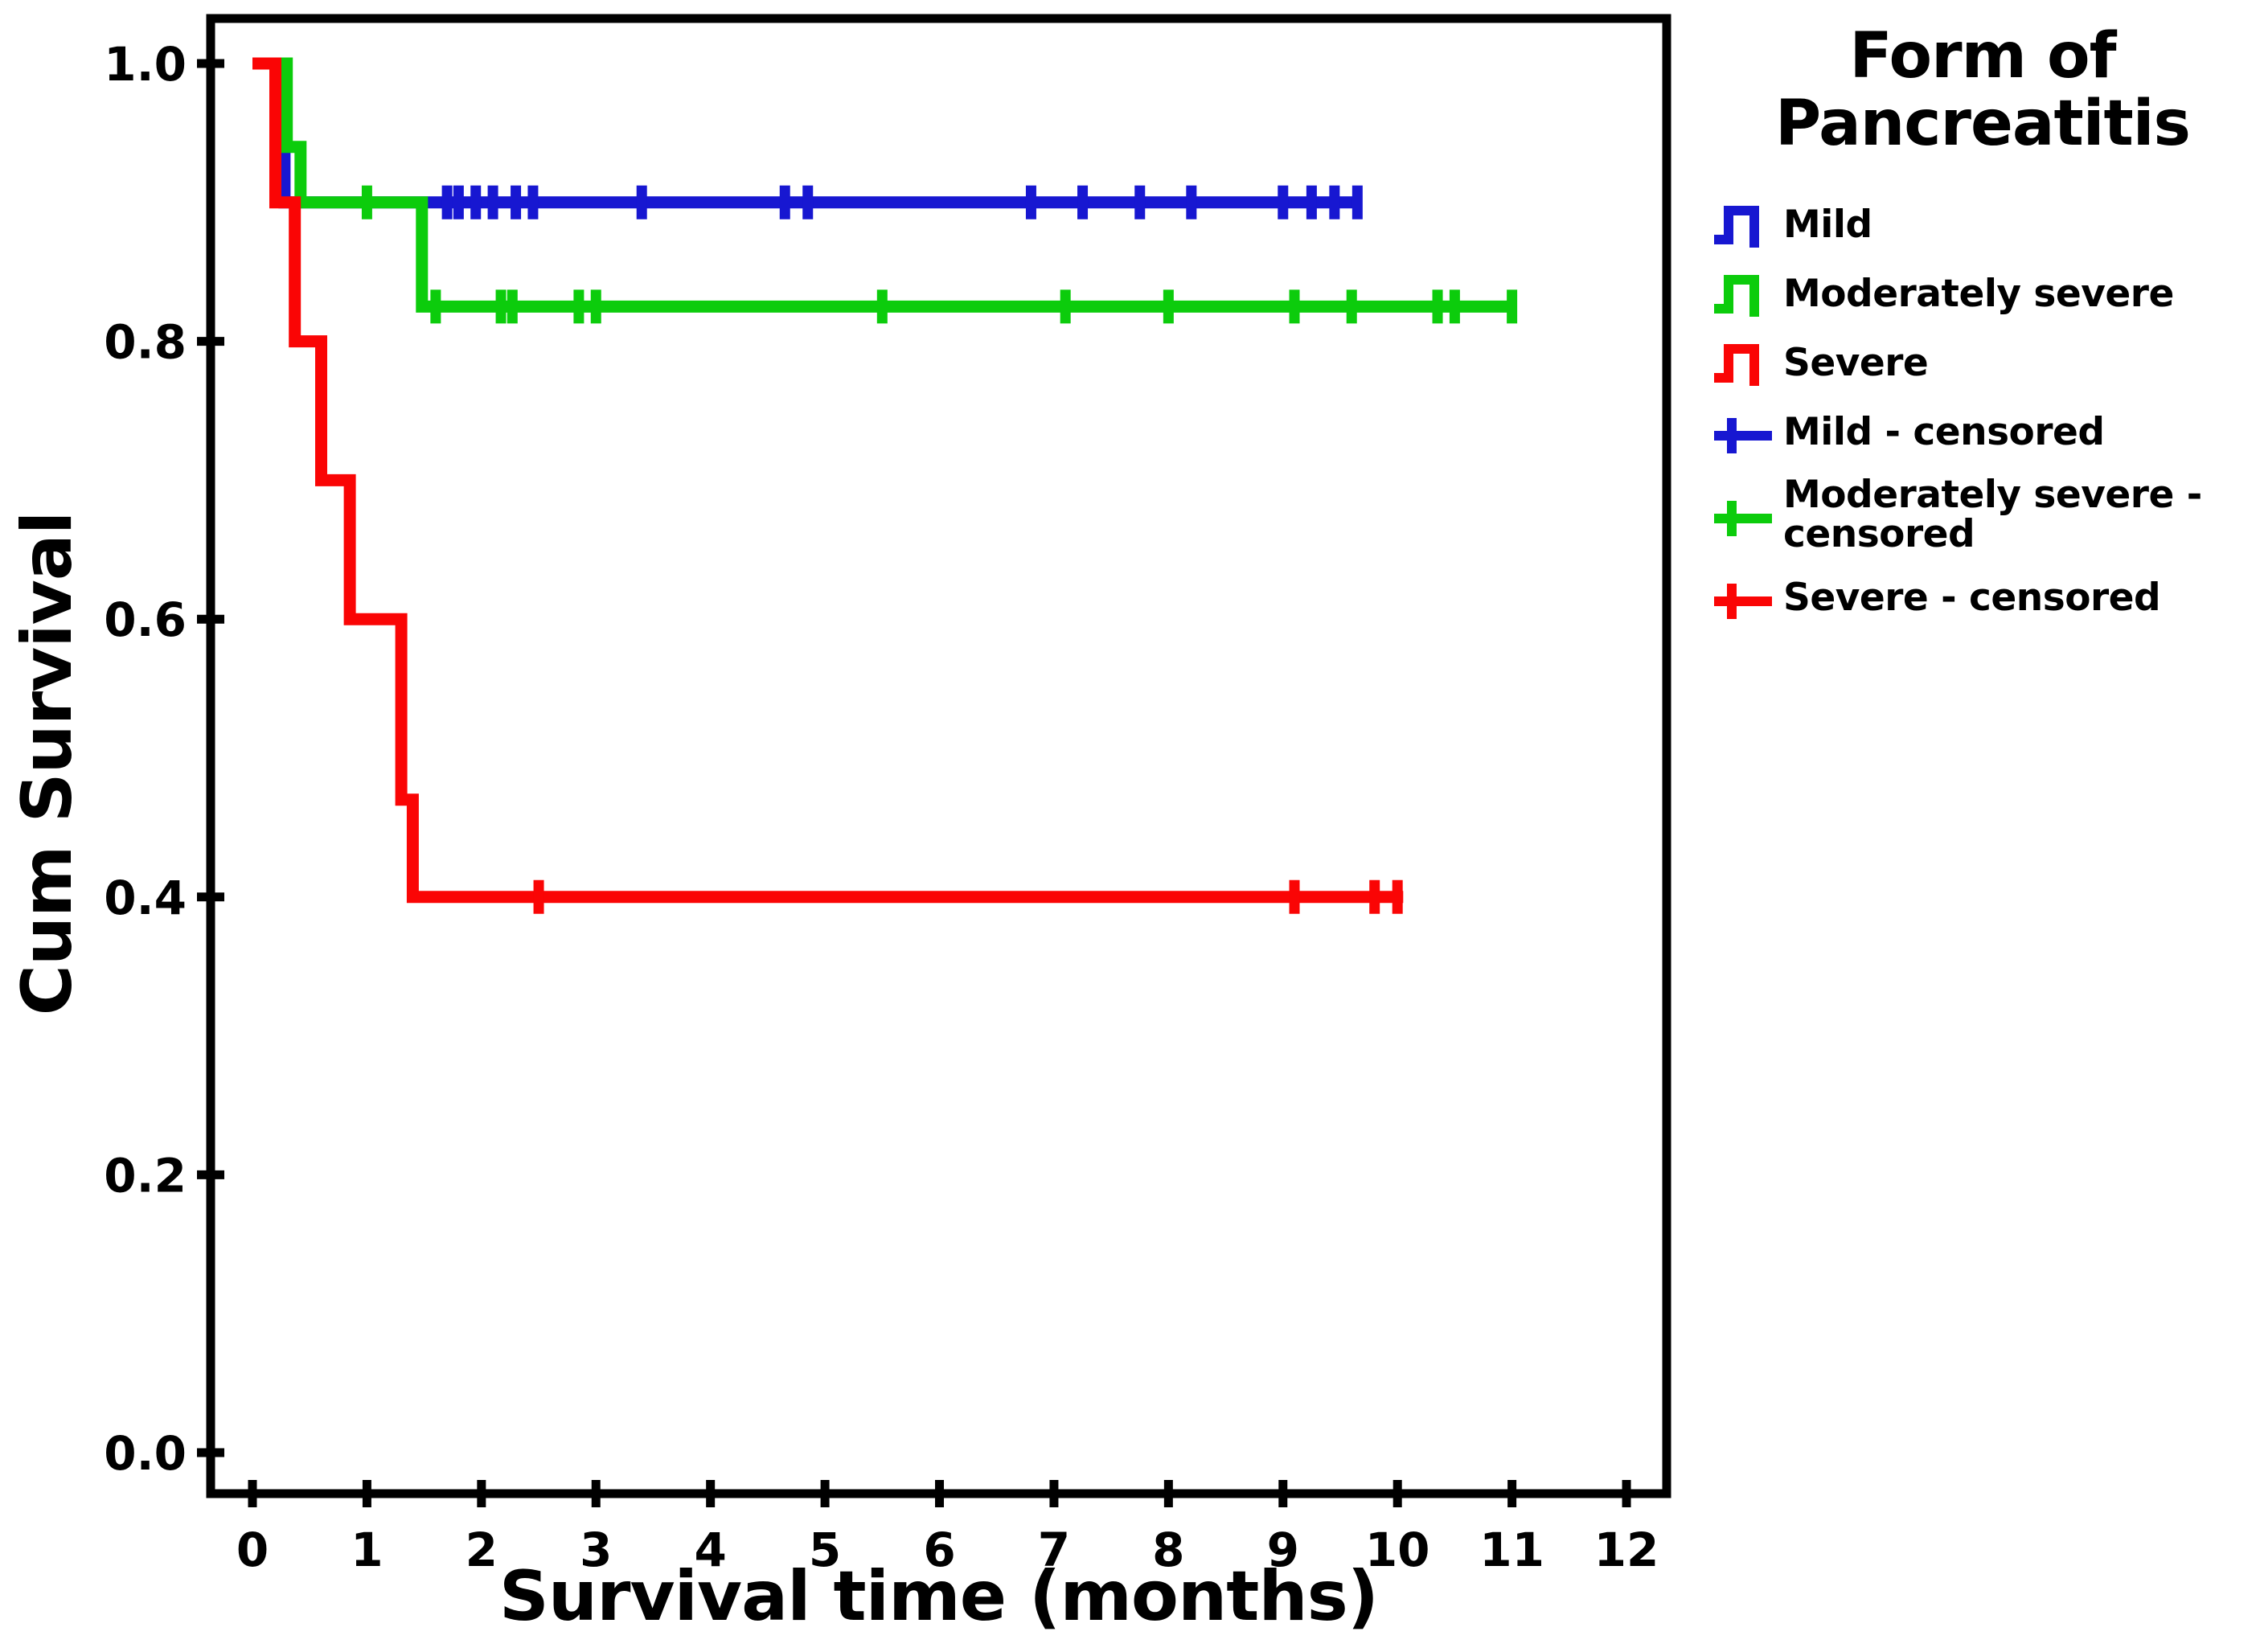 The width and height of the screenshot is (2260, 1652). I want to click on x-tick-label: 2, so click(482, 1550).